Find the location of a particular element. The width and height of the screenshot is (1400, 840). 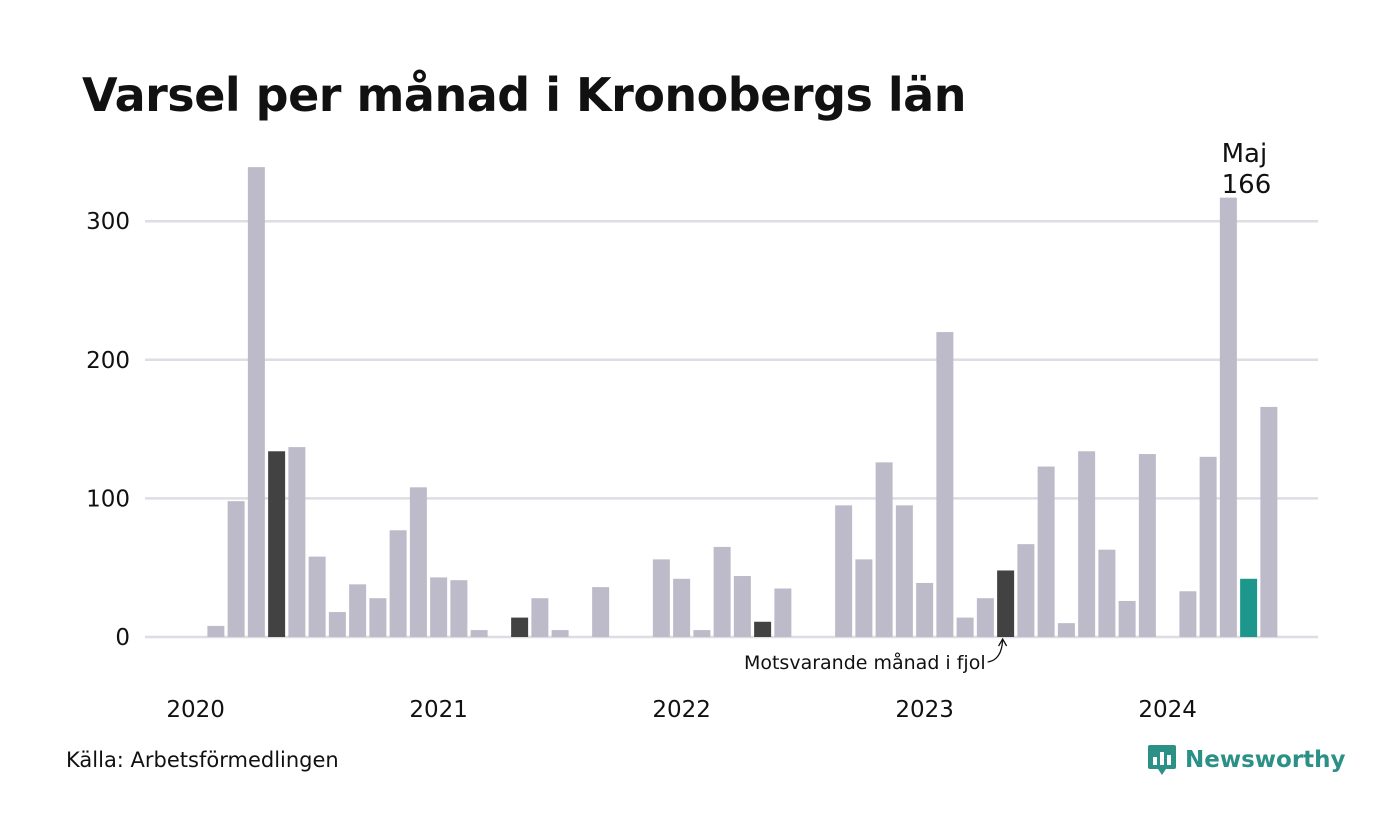

y-tick-label: 300 is located at coordinates (108, 222).